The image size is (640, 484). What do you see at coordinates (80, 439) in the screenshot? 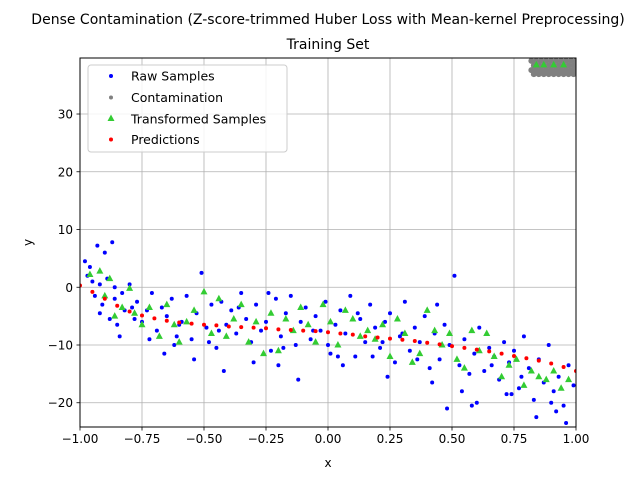
I see `x-tick-label: −1.00` at bounding box center [80, 439].